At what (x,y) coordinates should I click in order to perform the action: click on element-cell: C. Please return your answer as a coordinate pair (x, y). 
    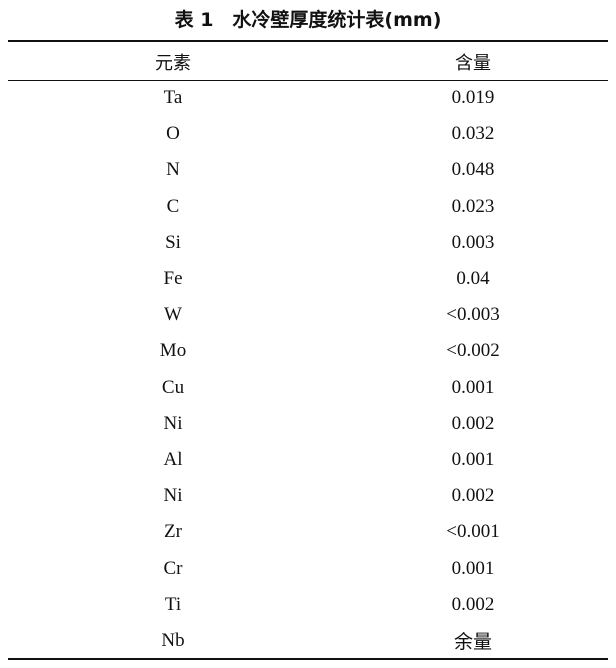
    Looking at the image, I should click on (173, 206).